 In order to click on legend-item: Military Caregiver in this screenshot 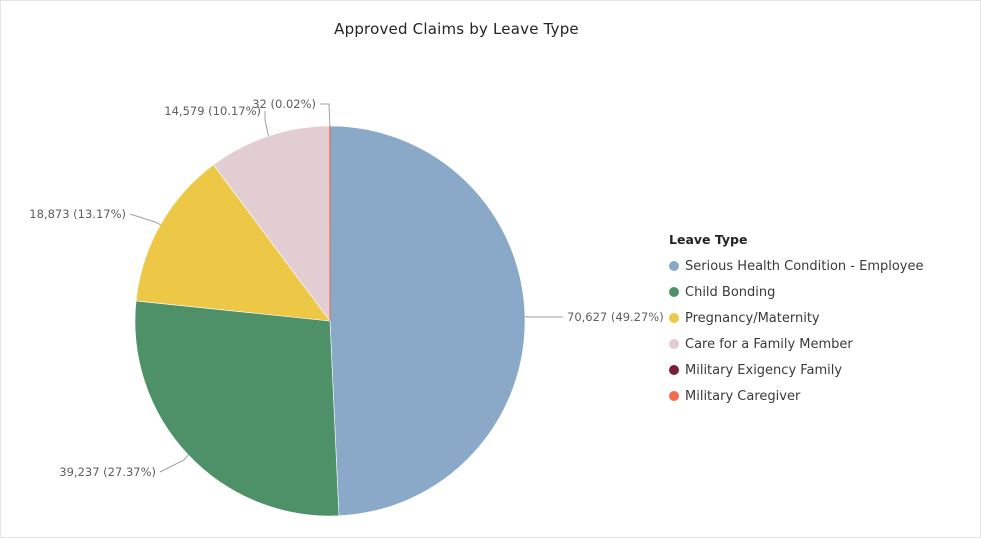, I will do `click(796, 396)`.